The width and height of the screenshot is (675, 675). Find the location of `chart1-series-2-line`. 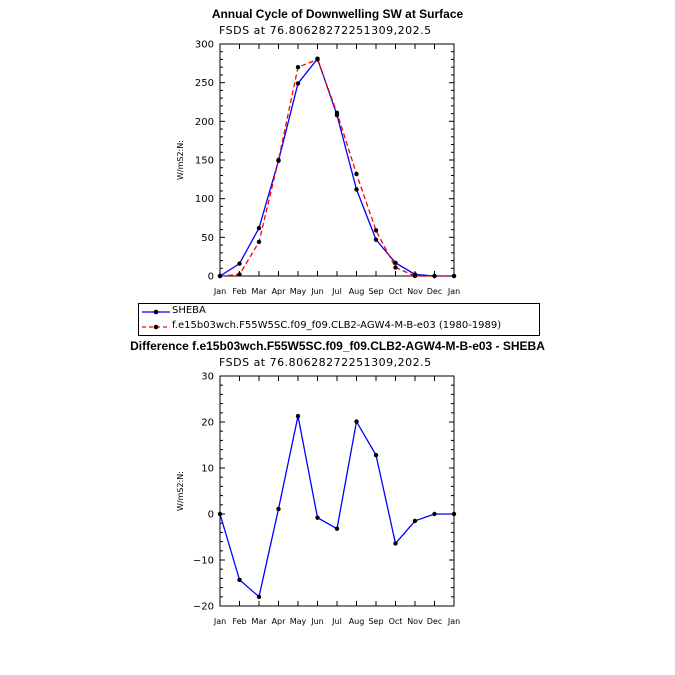

chart1-series-2-line is located at coordinates (336, 167).